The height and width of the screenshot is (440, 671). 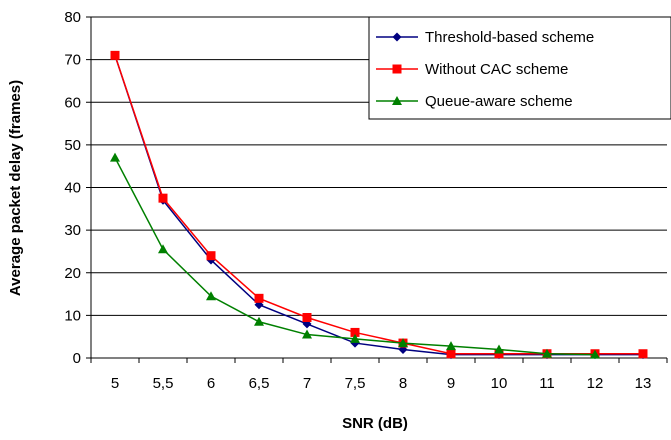 I want to click on x-tick-label: 11, so click(x=547, y=383).